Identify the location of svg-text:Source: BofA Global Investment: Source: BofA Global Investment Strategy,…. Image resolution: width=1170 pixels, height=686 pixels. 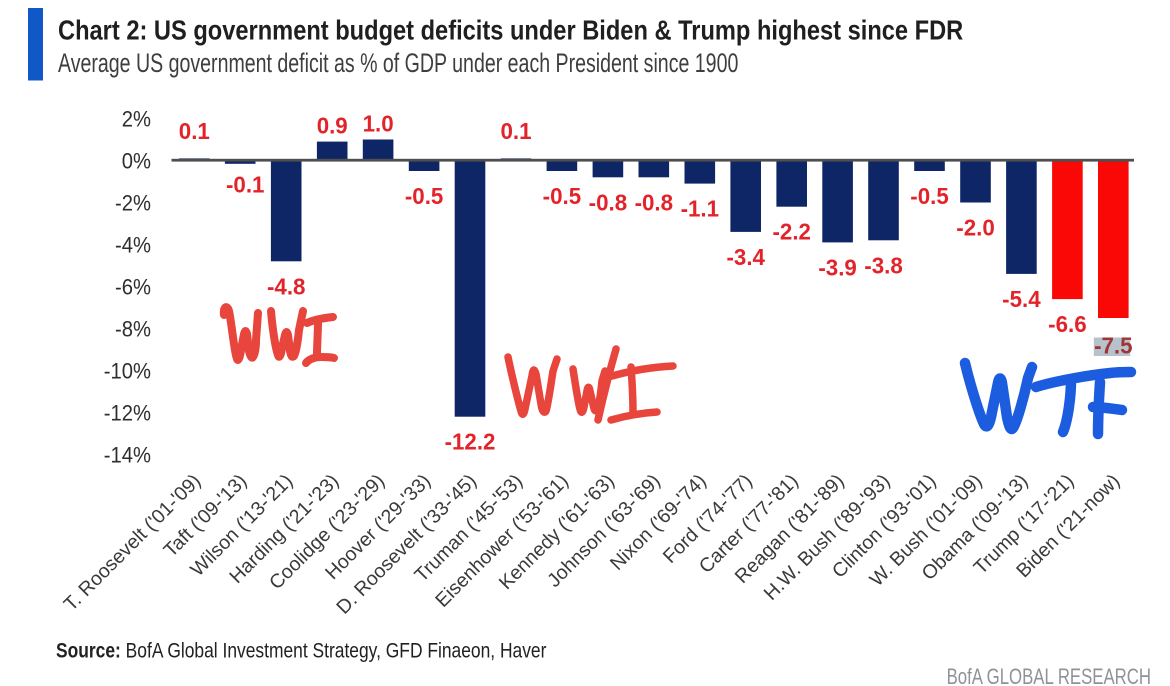
(301, 651).